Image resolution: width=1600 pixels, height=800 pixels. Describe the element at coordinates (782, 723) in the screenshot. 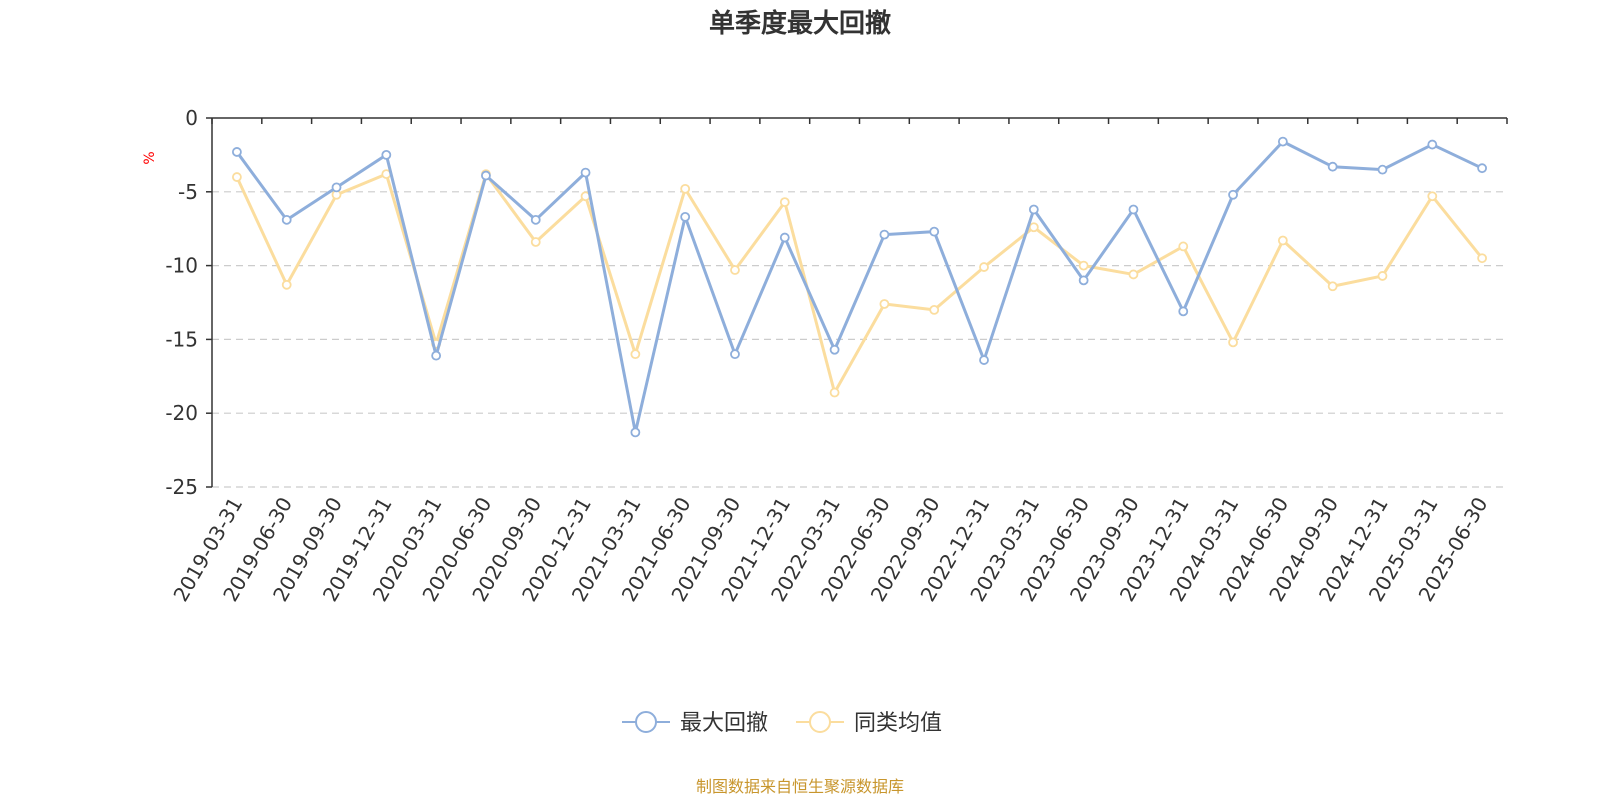

I see `legend: 最大回撤 同类均值` at that location.